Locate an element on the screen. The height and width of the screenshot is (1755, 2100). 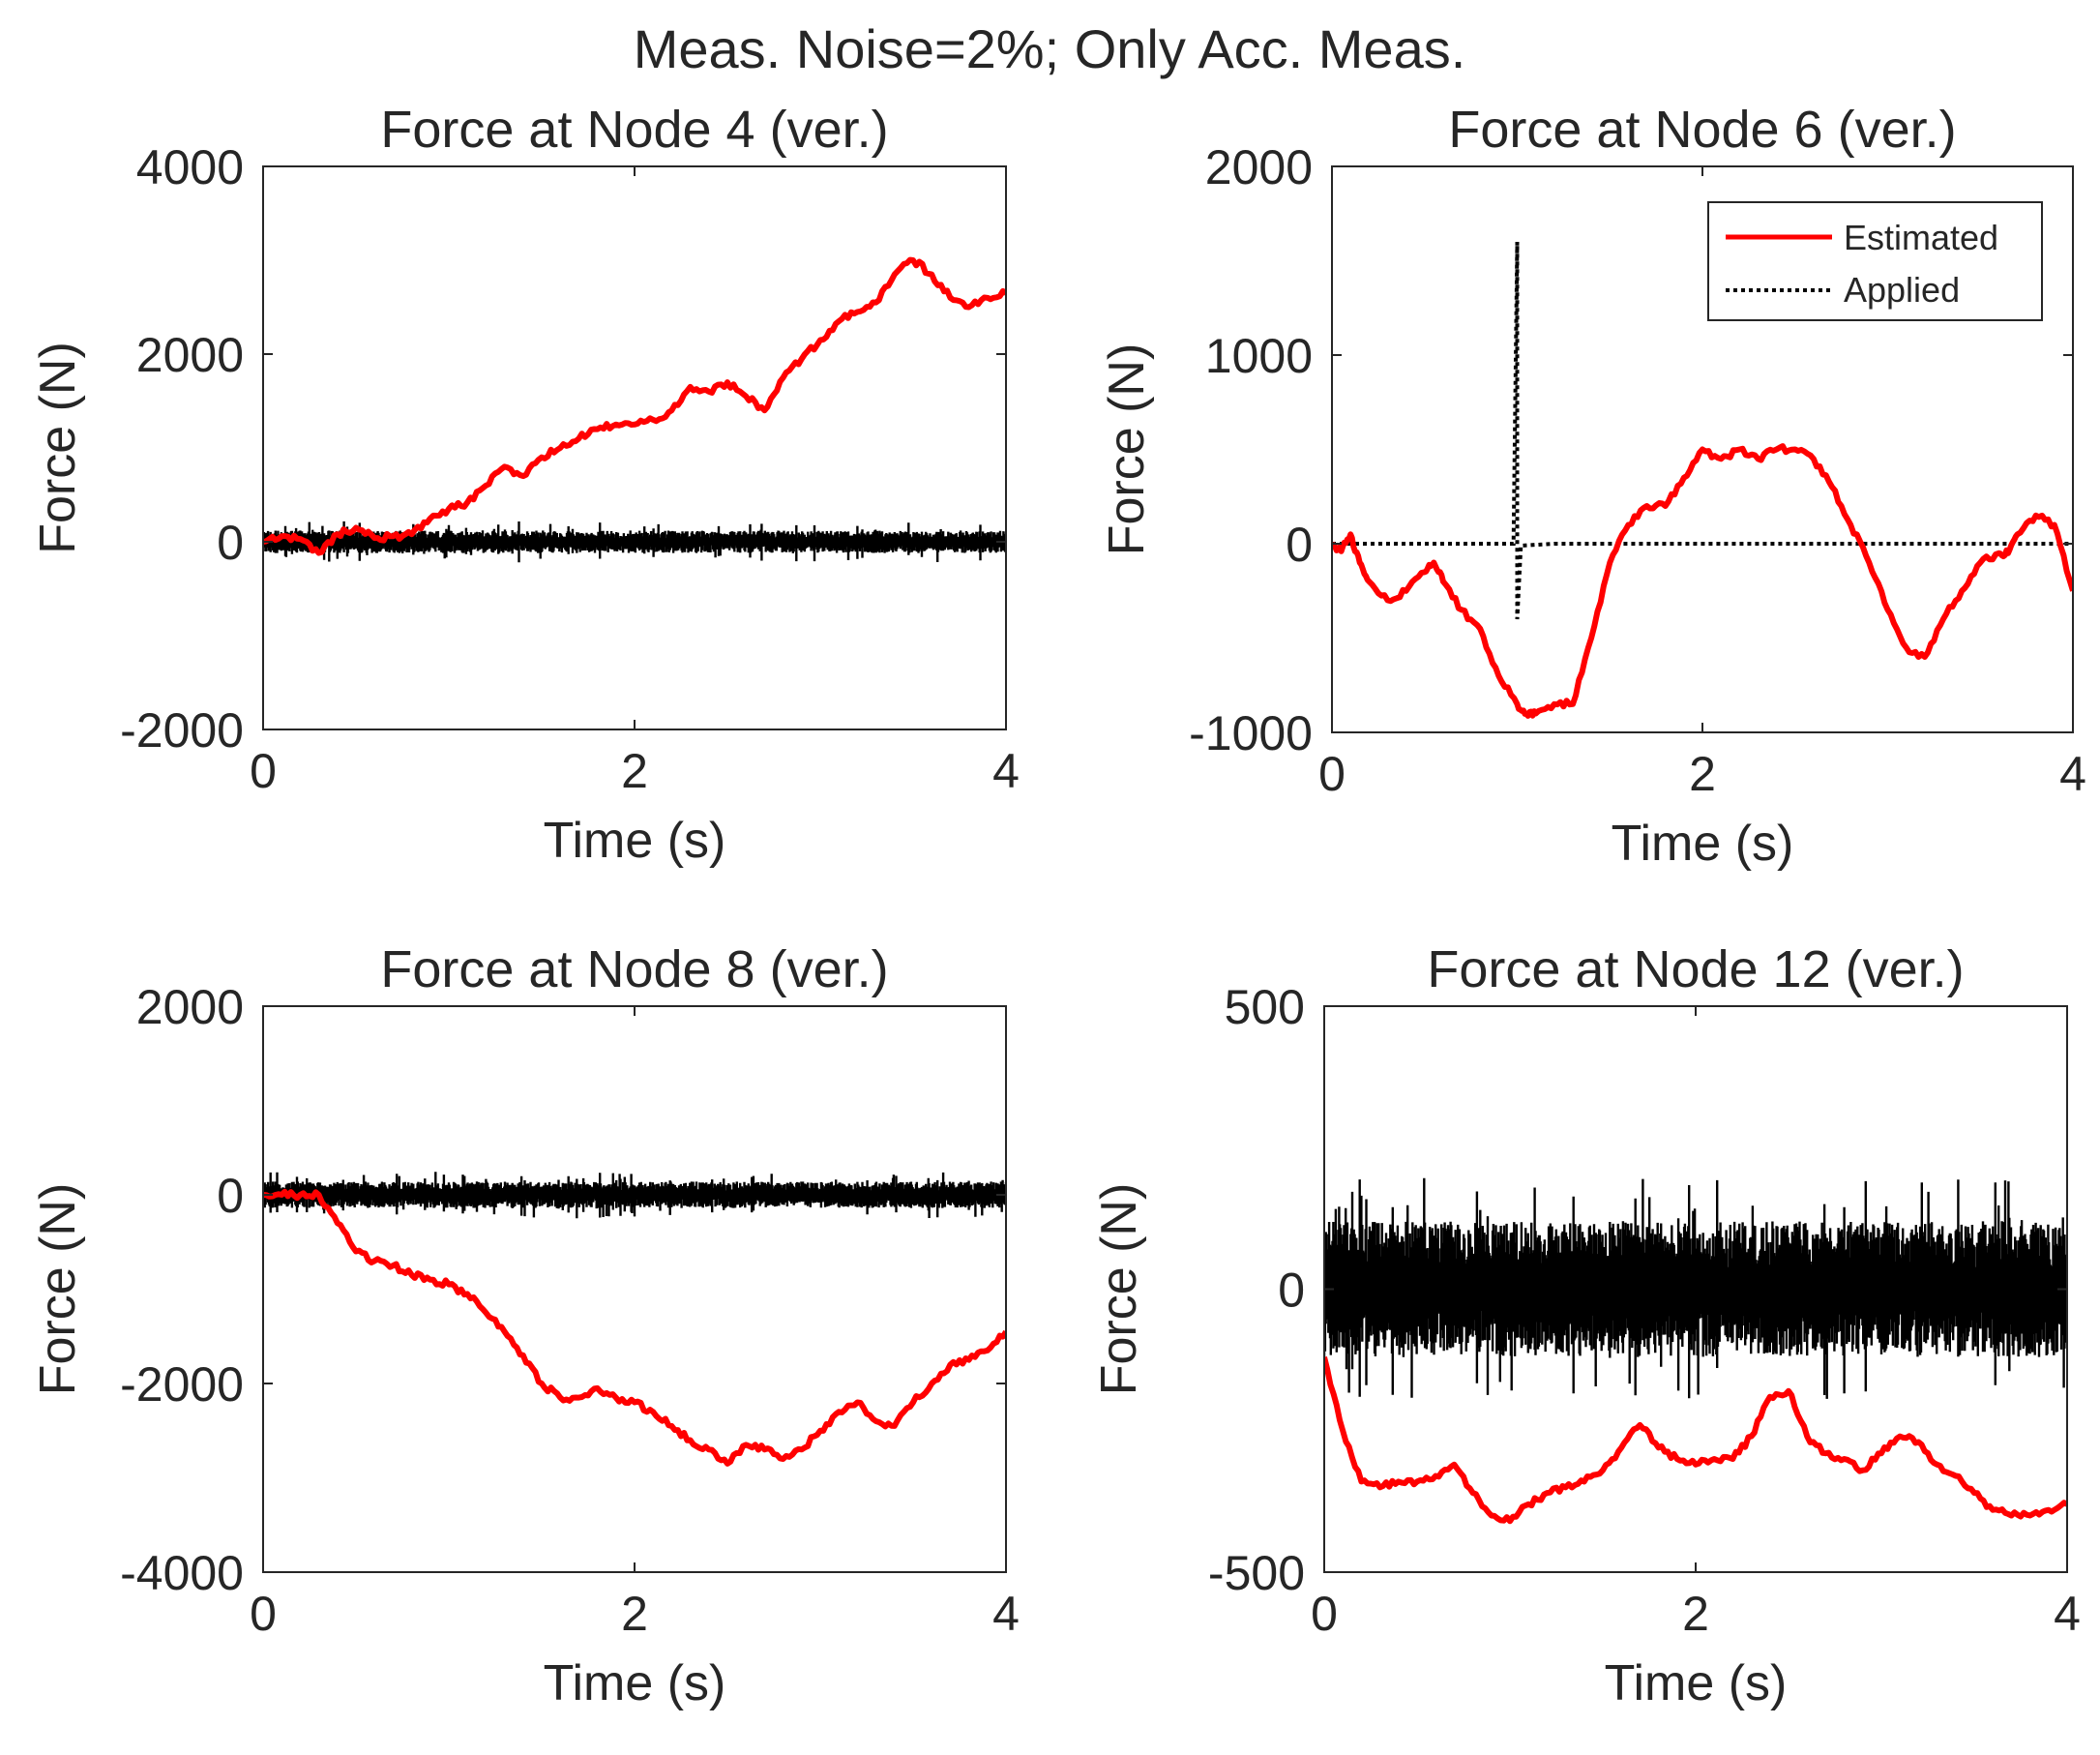
legend-box is located at coordinates (1875, 261).